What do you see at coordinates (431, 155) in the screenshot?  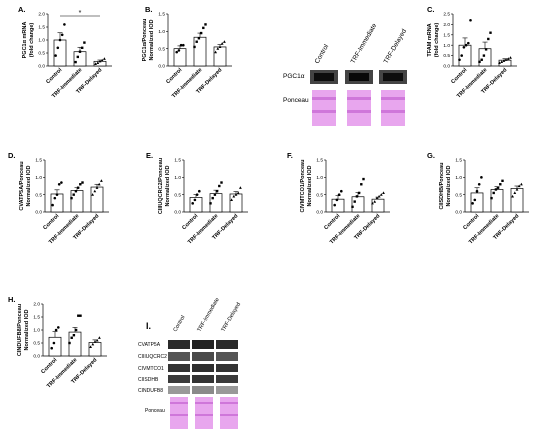 I see `panel-label: G.` at bounding box center [431, 155].